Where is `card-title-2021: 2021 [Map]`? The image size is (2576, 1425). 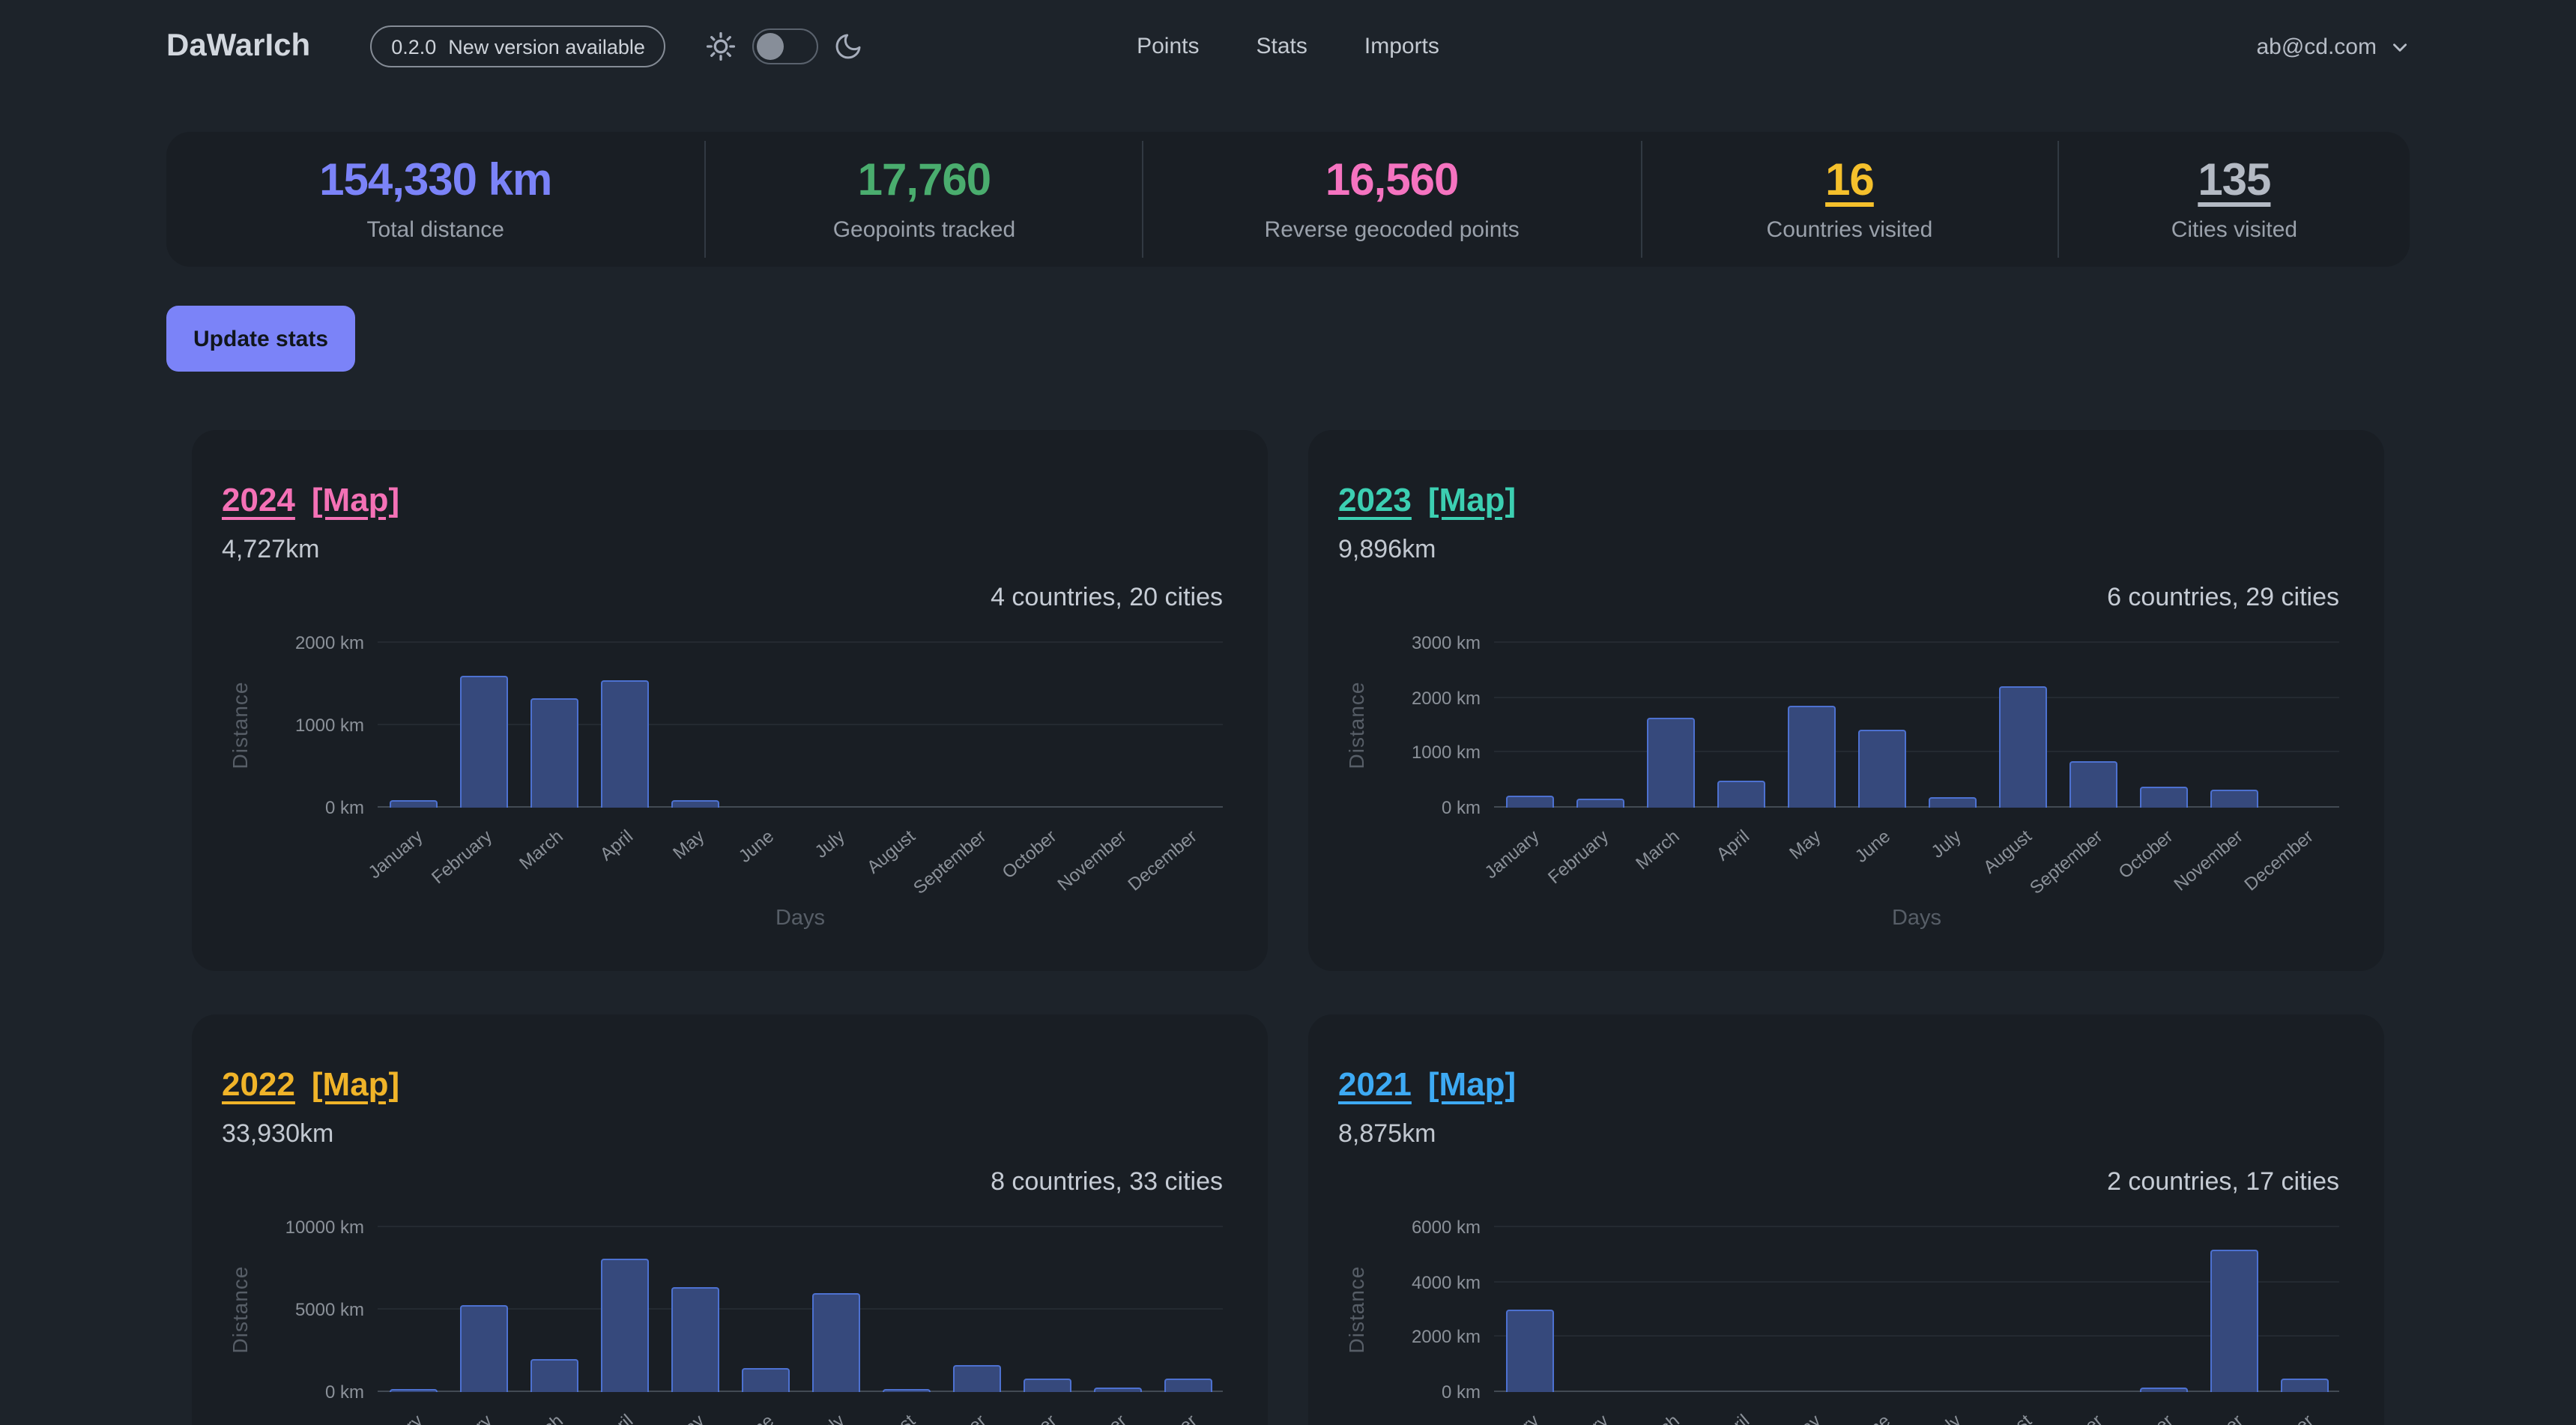 card-title-2021: 2021 [Map] is located at coordinates (1427, 1084).